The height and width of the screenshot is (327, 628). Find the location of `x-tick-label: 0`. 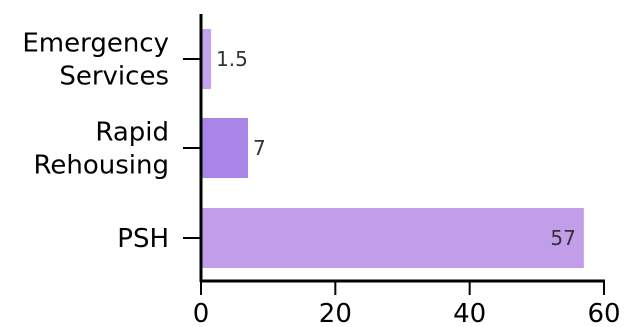

x-tick-label: 0 is located at coordinates (201, 313).